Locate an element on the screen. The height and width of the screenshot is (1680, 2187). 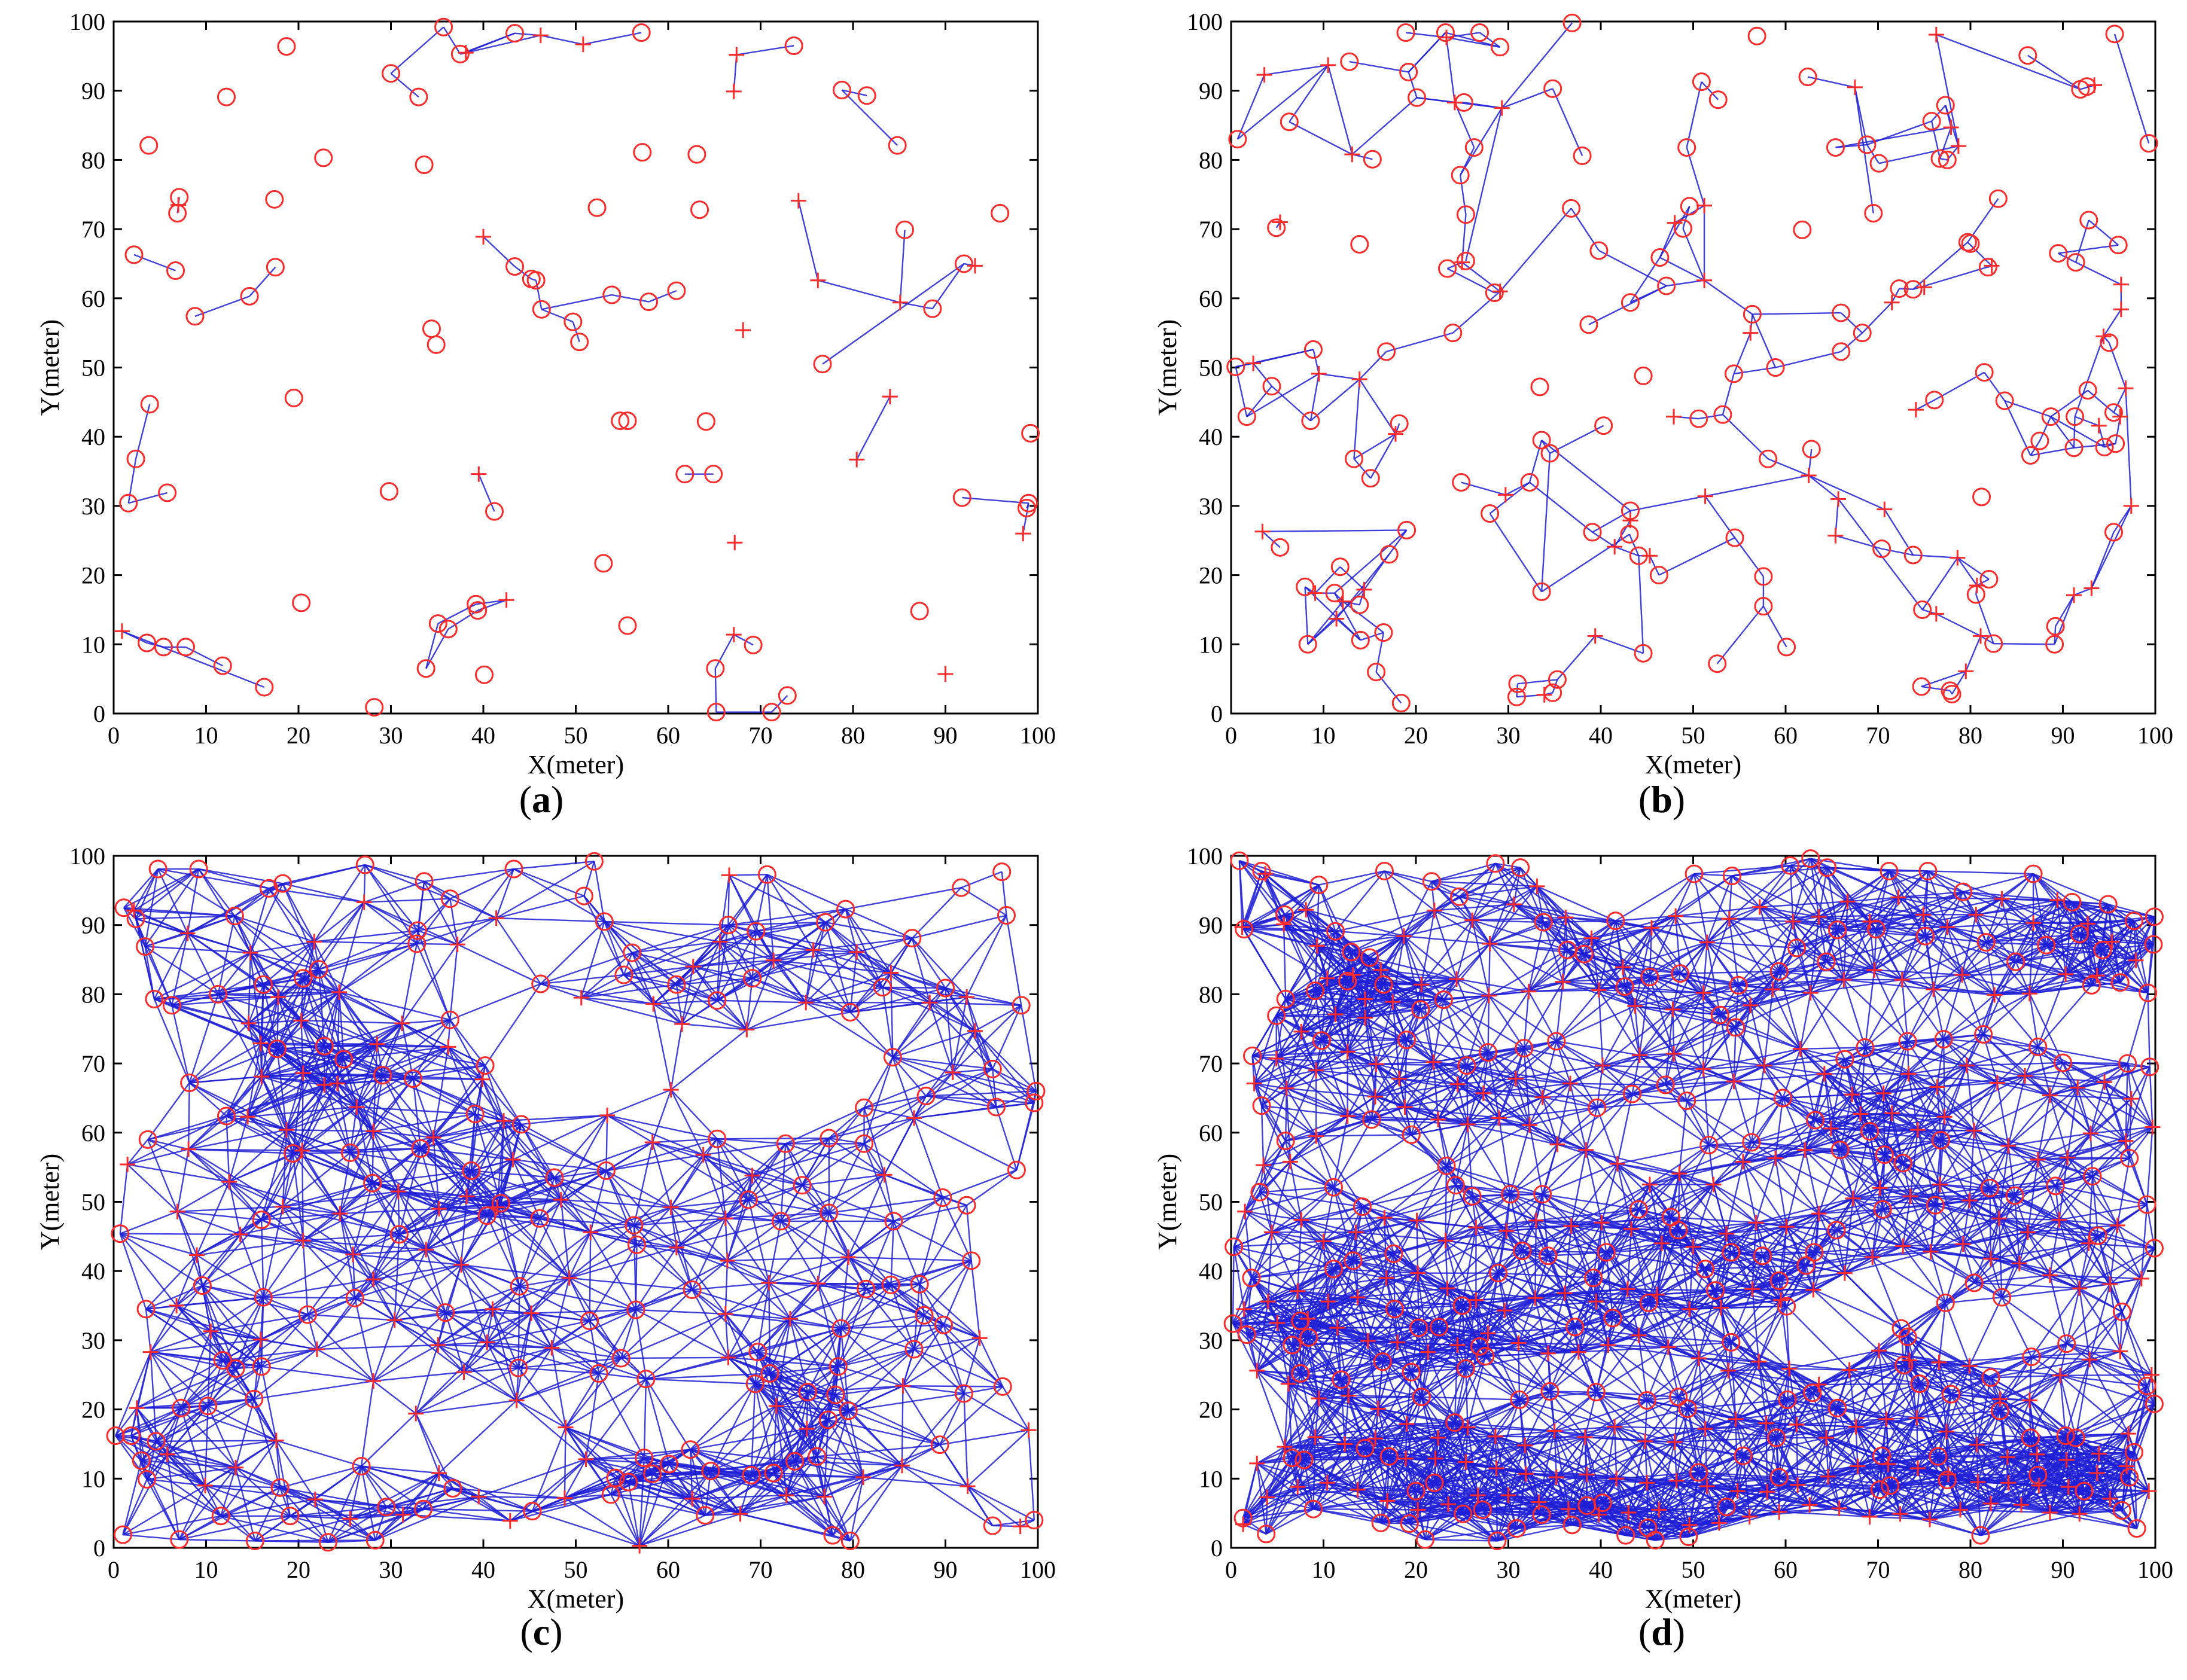
y-tick-label: 80 is located at coordinates (93, 994).